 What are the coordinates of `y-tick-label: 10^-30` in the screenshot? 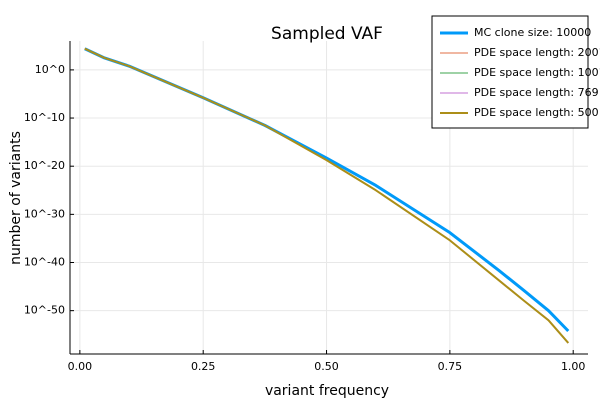 It's located at (44, 213).